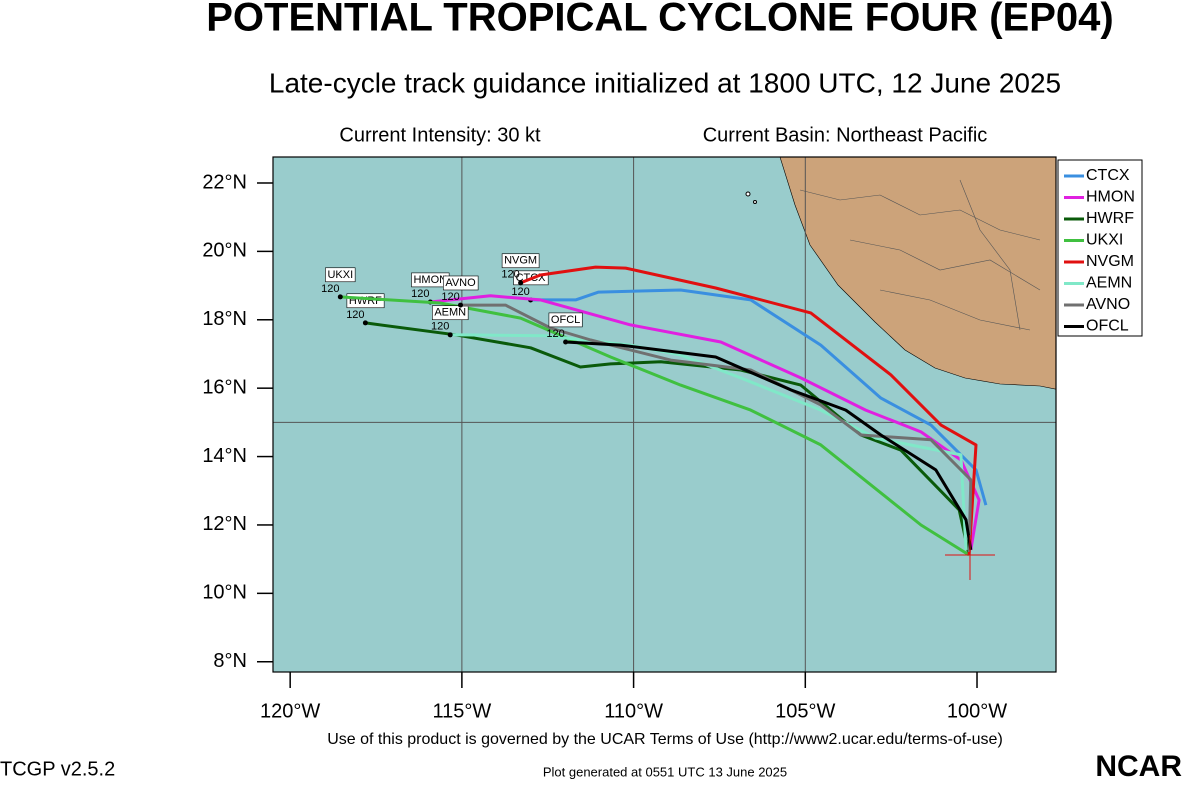 This screenshot has width=1184, height=785. Describe the element at coordinates (224, 319) in the screenshot. I see `y-tick-label: 18°N` at that location.